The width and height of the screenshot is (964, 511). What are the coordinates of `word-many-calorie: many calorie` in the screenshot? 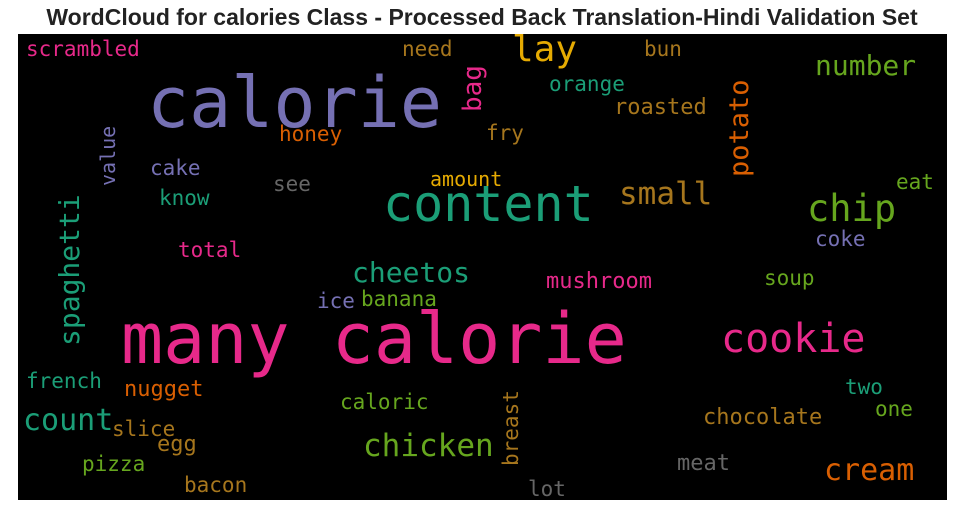 It's located at (374, 339).